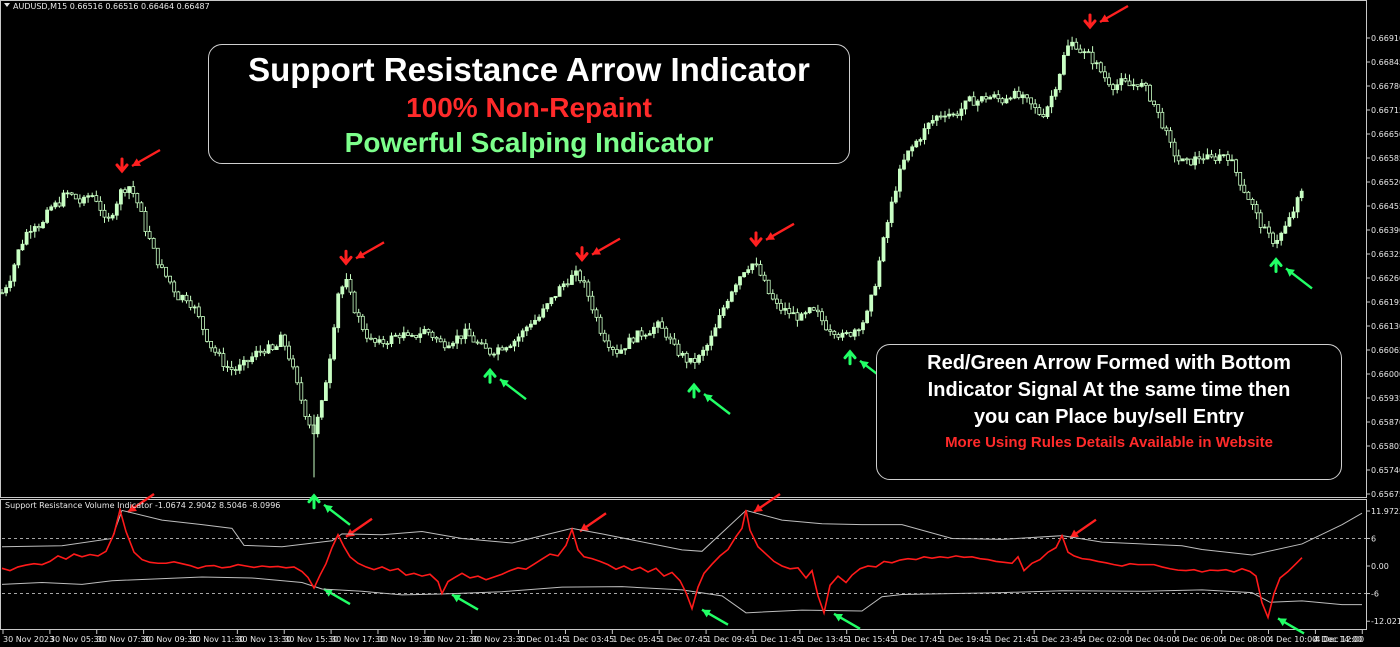 Image resolution: width=1400 pixels, height=647 pixels. Describe the element at coordinates (584, 527) in the screenshot. I see `osc-sell-pointer-head` at that location.